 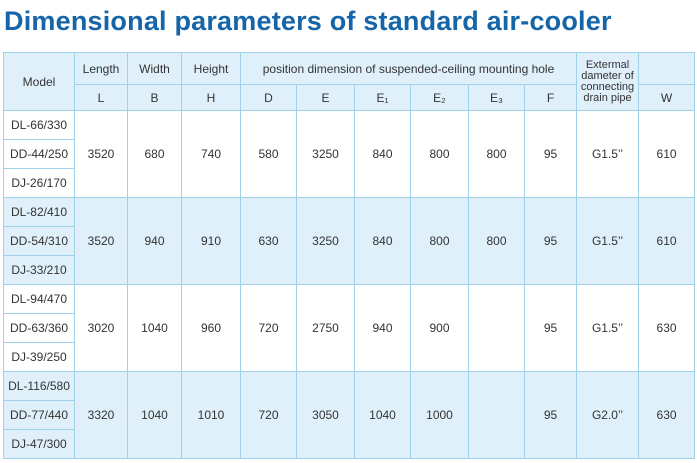 What do you see at coordinates (101, 328) in the screenshot?
I see `value-cell: 3020` at bounding box center [101, 328].